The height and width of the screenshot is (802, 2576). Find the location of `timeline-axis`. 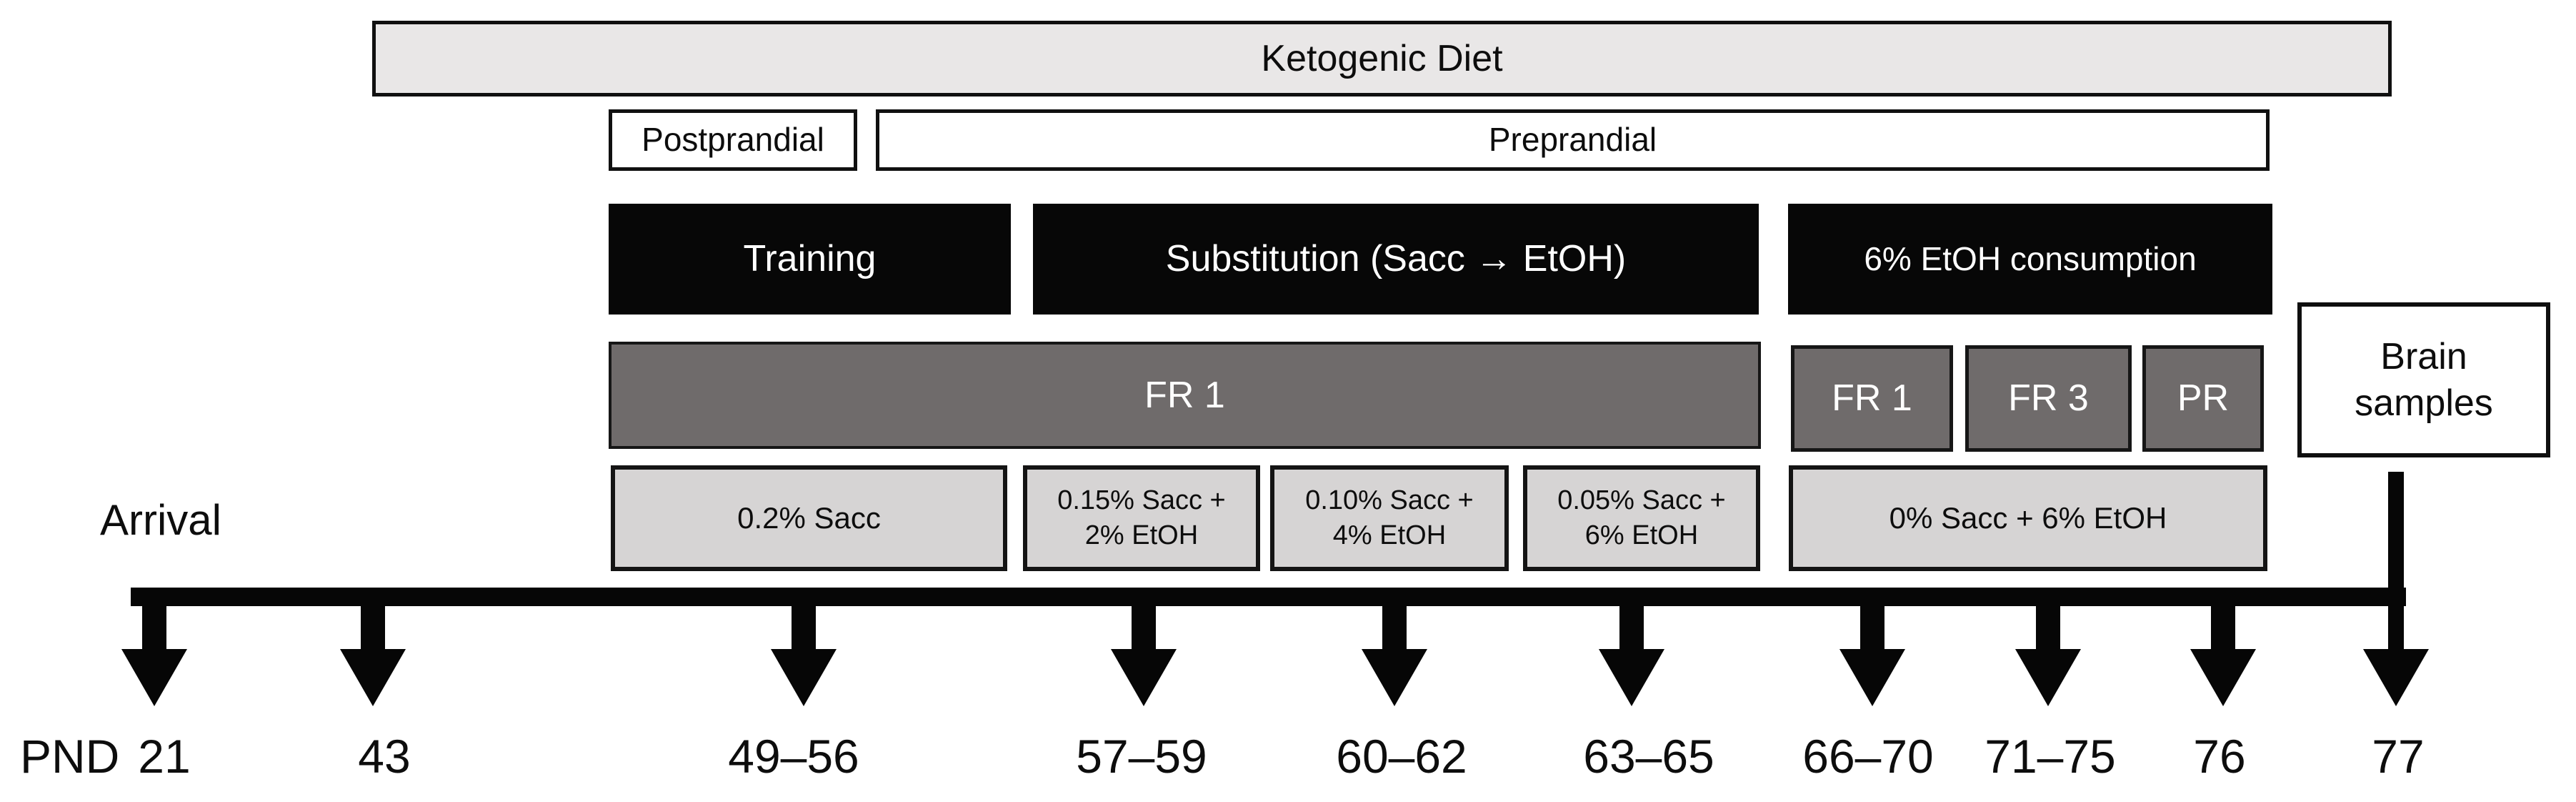

timeline-axis is located at coordinates (1268, 597).